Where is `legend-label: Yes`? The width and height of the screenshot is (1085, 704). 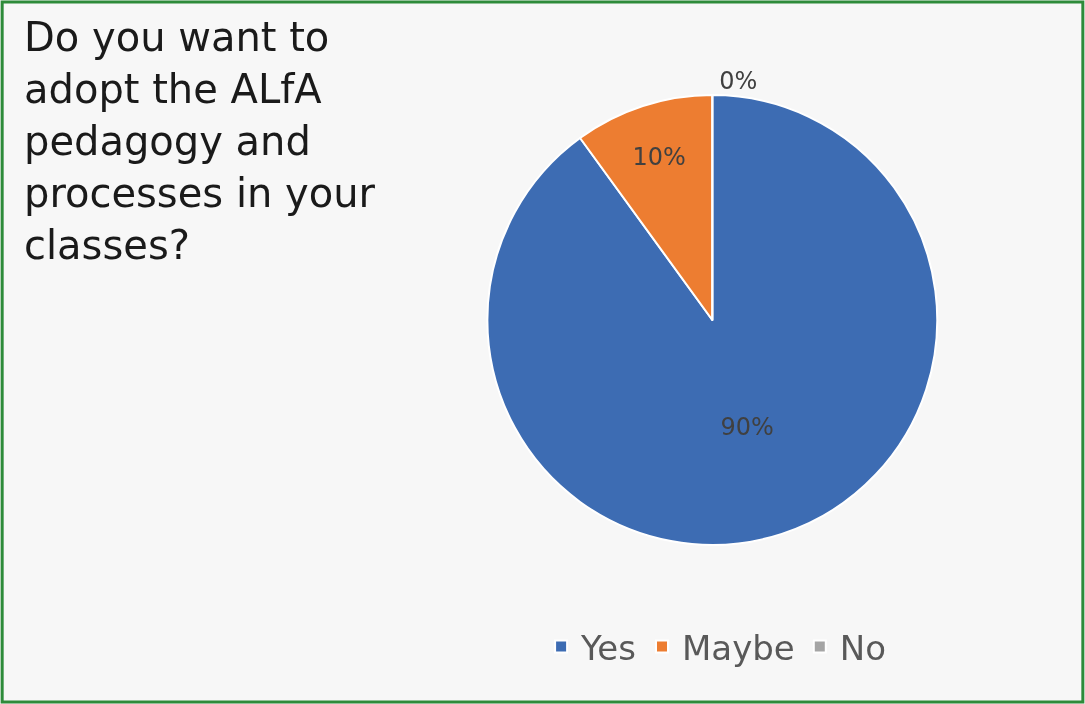 legend-label: Yes is located at coordinates (608, 647).